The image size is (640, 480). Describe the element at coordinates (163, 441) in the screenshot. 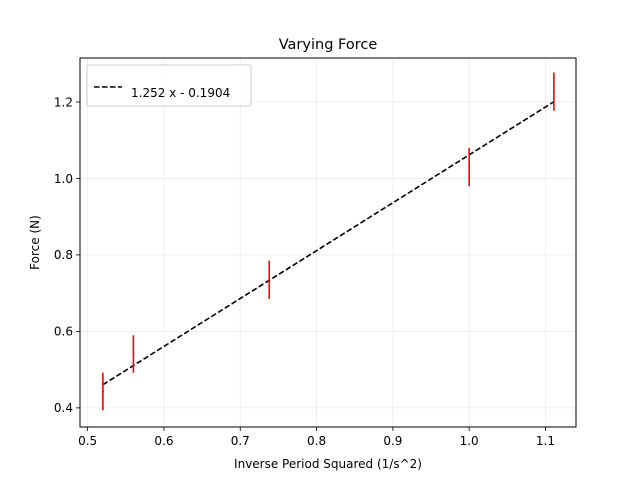

I see `x-tick-label: 0.6` at that location.